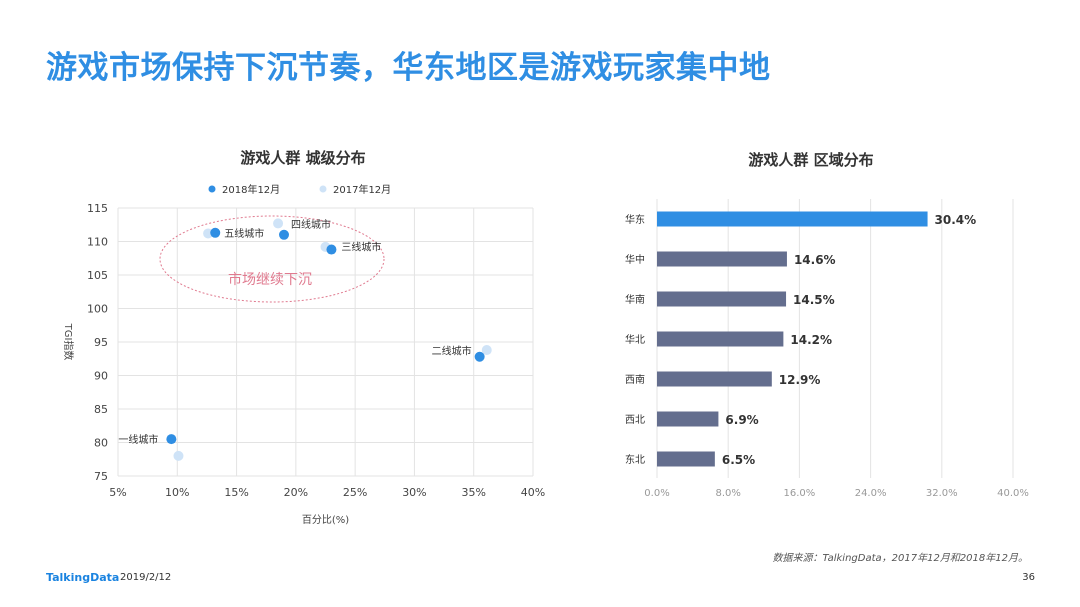 The width and height of the screenshot is (1080, 607). What do you see at coordinates (635, 379) in the screenshot?
I see `bar-category-label: 西南` at bounding box center [635, 379].